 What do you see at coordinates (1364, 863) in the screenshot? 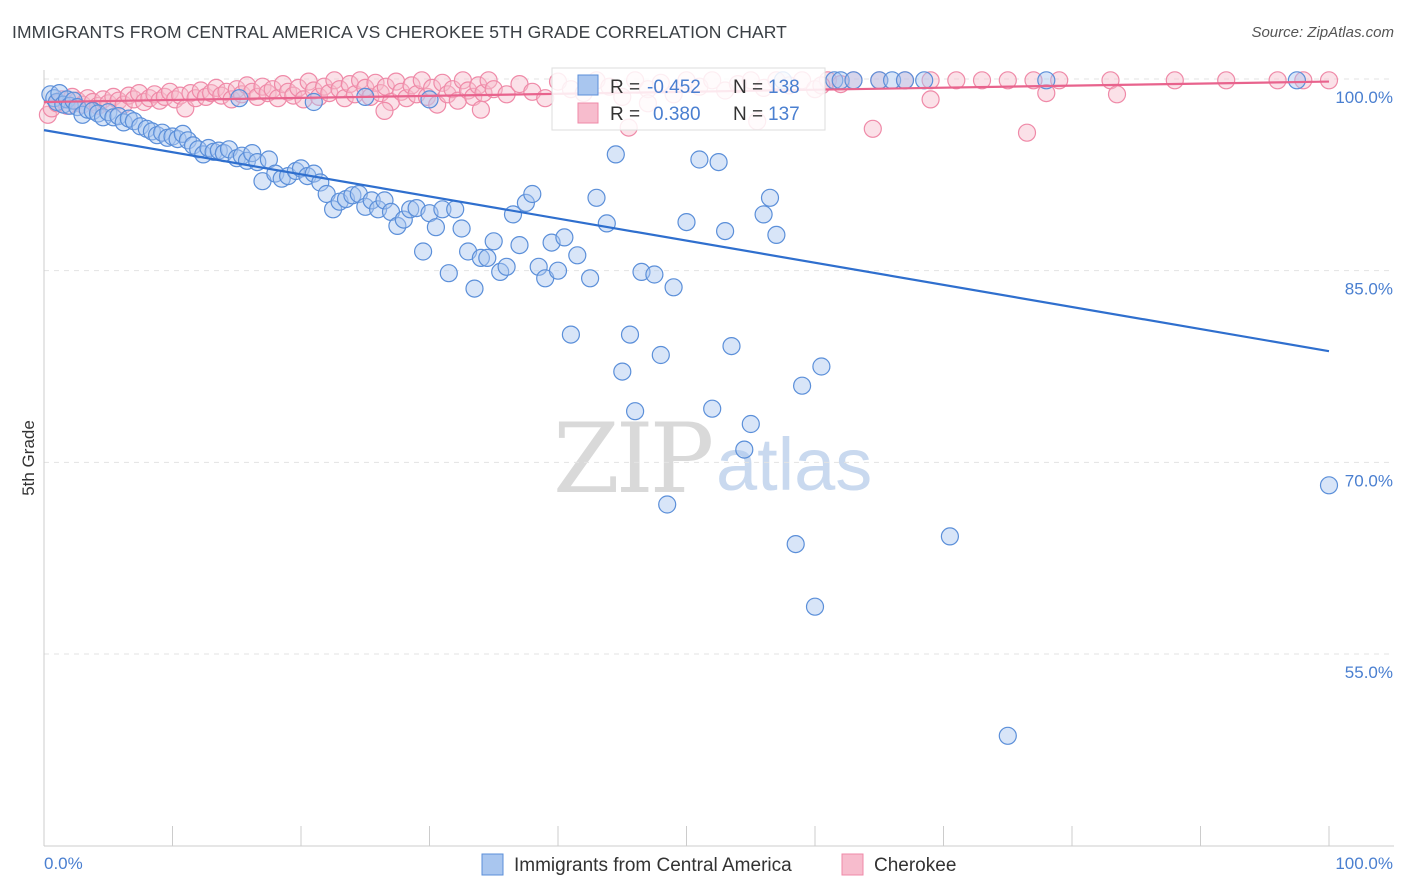
I see `x-tick-label-max: 100.0%` at bounding box center [1364, 863].